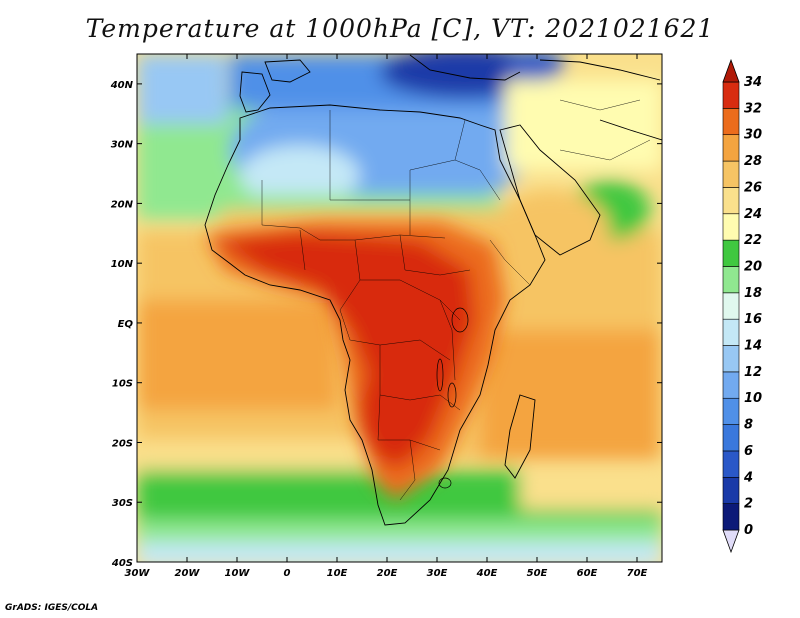 The width and height of the screenshot is (800, 618). What do you see at coordinates (748, 504) in the screenshot?
I see `colorbar-label: 2` at bounding box center [748, 504].